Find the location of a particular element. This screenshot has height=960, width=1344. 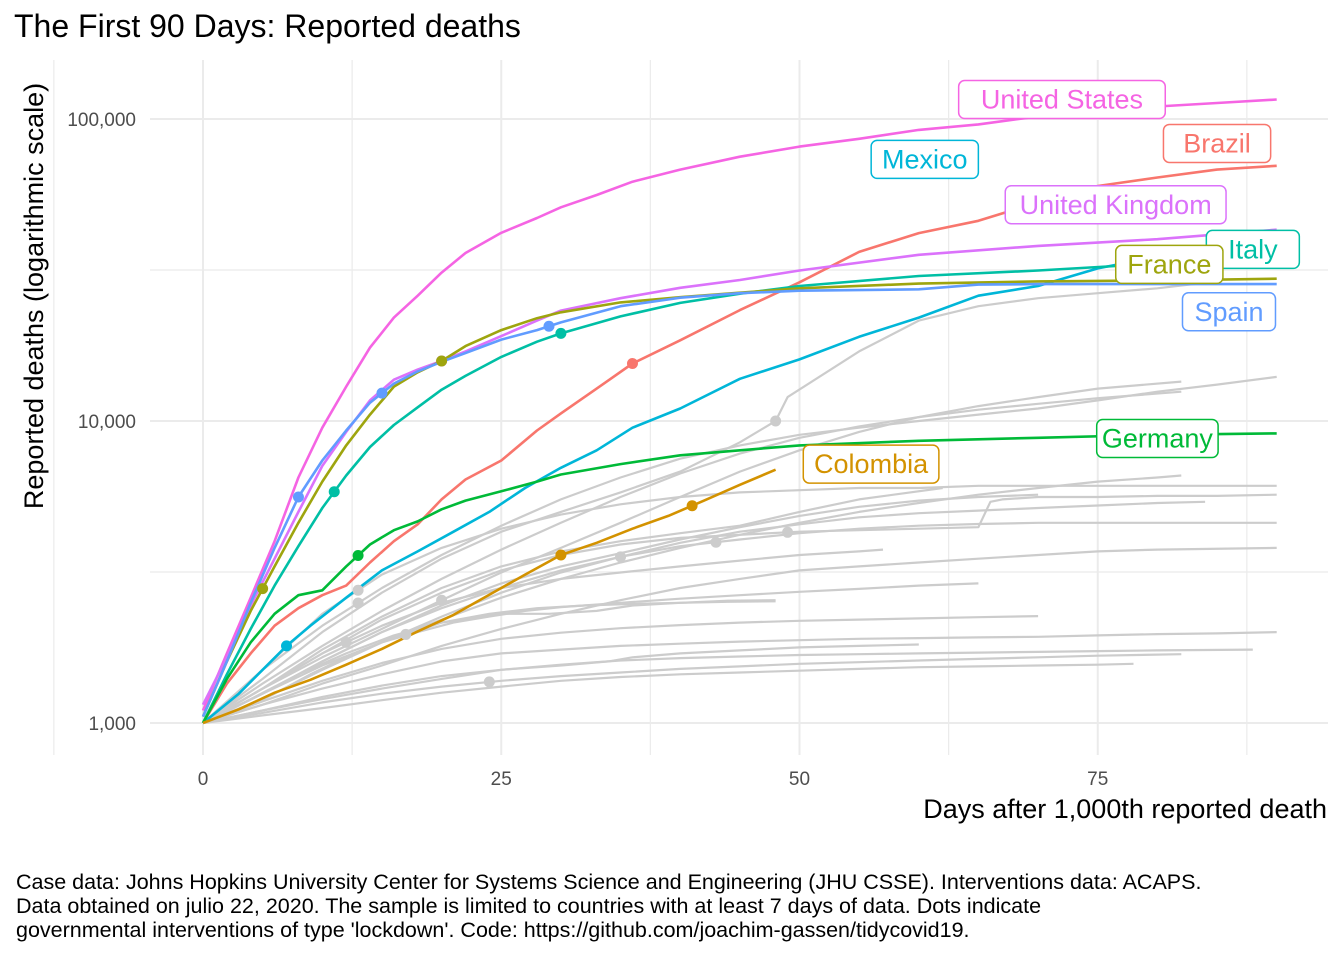

label-italy: Italy is located at coordinates (1253, 249).